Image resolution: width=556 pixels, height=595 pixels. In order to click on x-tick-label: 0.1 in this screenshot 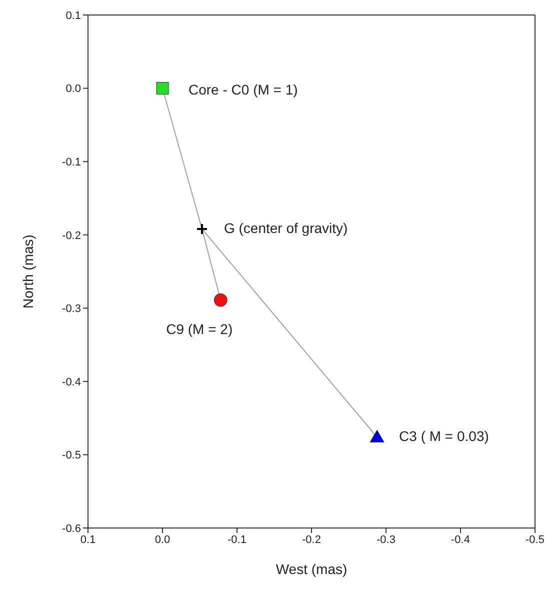, I will do `click(88, 540)`.